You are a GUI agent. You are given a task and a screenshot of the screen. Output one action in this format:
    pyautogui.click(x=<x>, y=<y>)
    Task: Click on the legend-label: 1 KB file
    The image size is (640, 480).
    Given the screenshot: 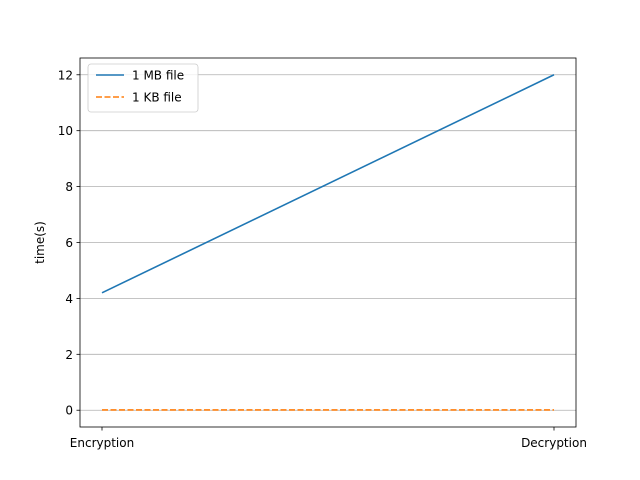 What is the action you would take?
    pyautogui.click(x=157, y=98)
    